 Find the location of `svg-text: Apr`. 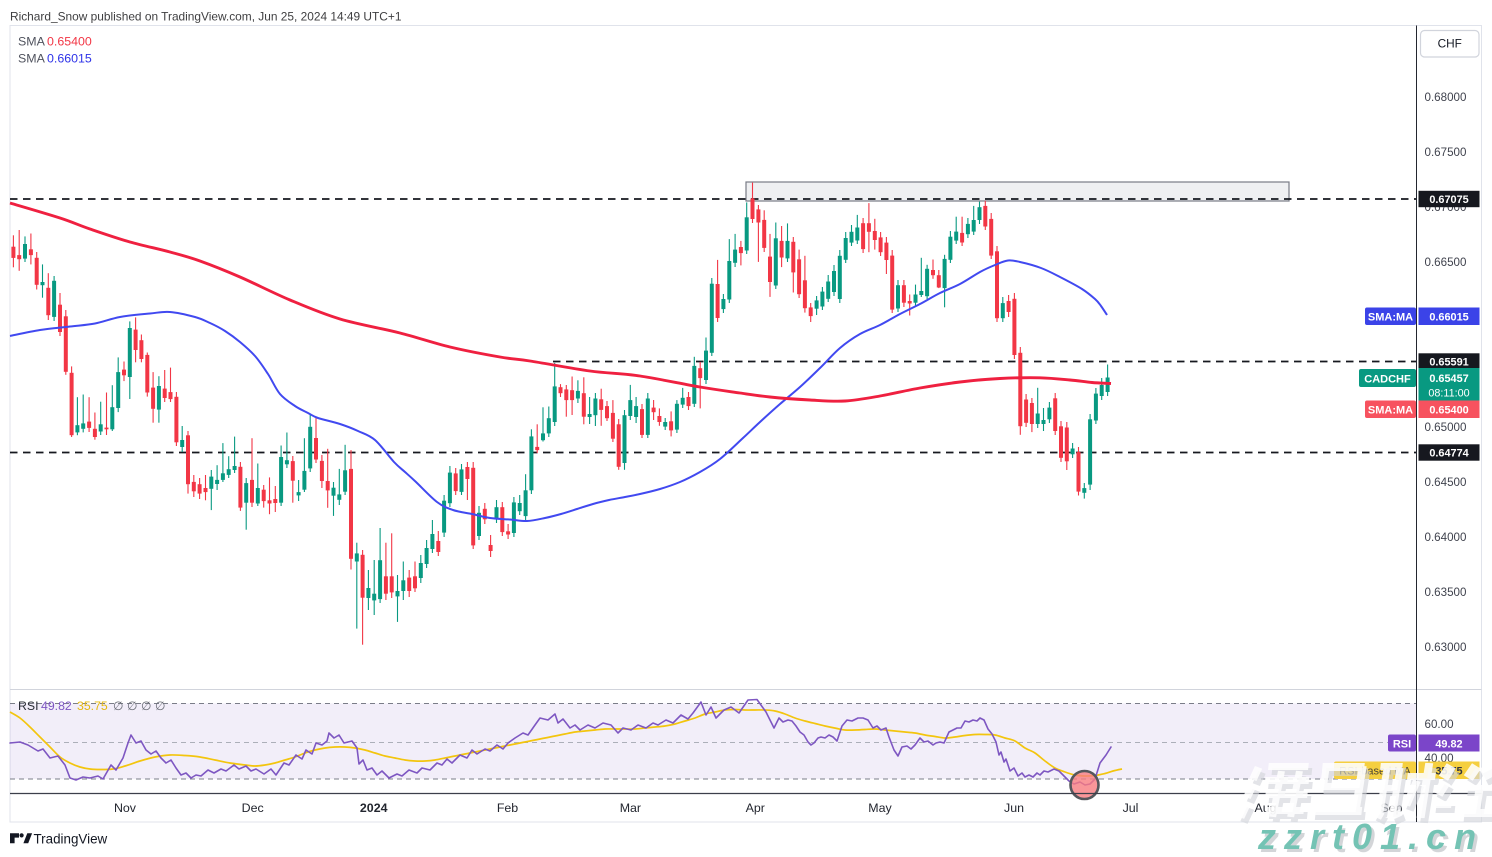

svg-text: Apr is located at coordinates (755, 808).